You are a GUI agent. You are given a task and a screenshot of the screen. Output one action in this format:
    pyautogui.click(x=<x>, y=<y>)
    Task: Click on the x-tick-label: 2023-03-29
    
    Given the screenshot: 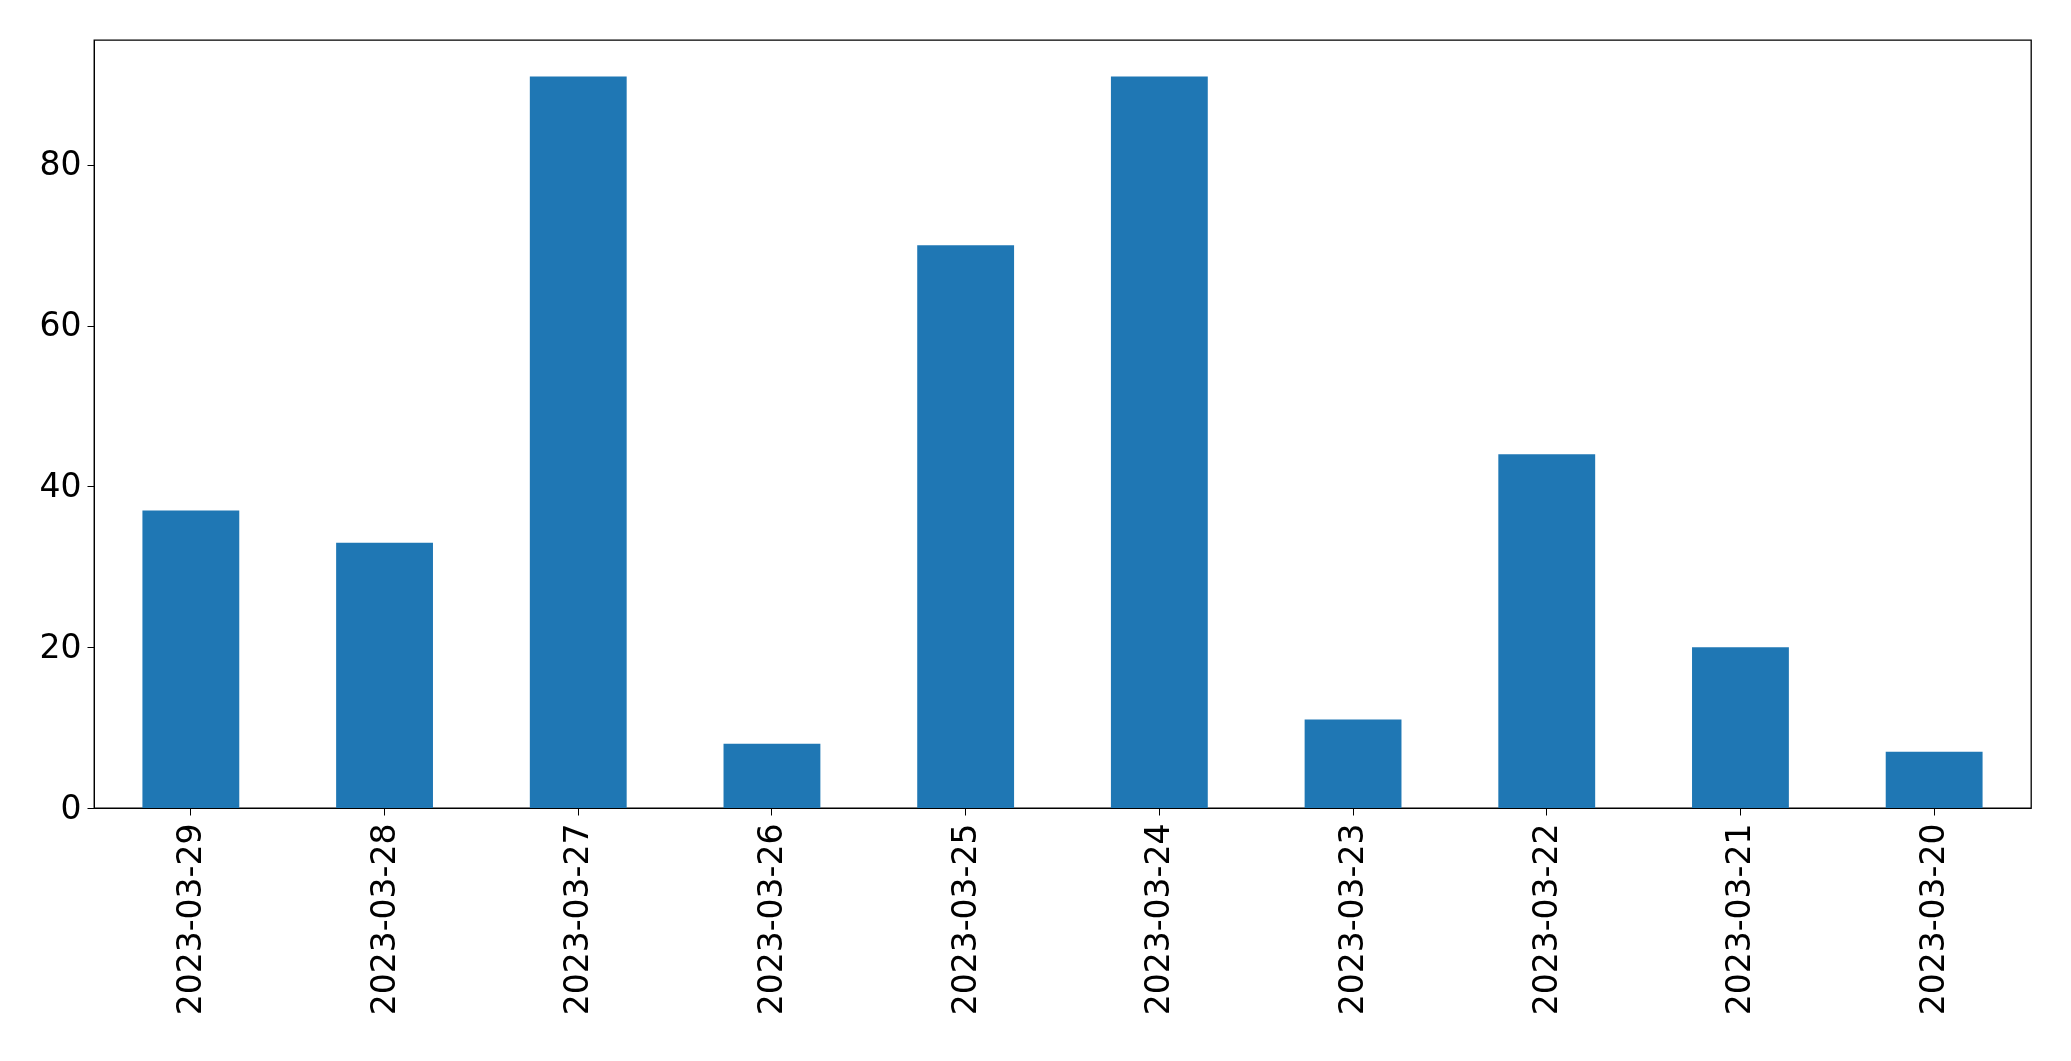 What is the action you would take?
    pyautogui.click(x=189, y=919)
    